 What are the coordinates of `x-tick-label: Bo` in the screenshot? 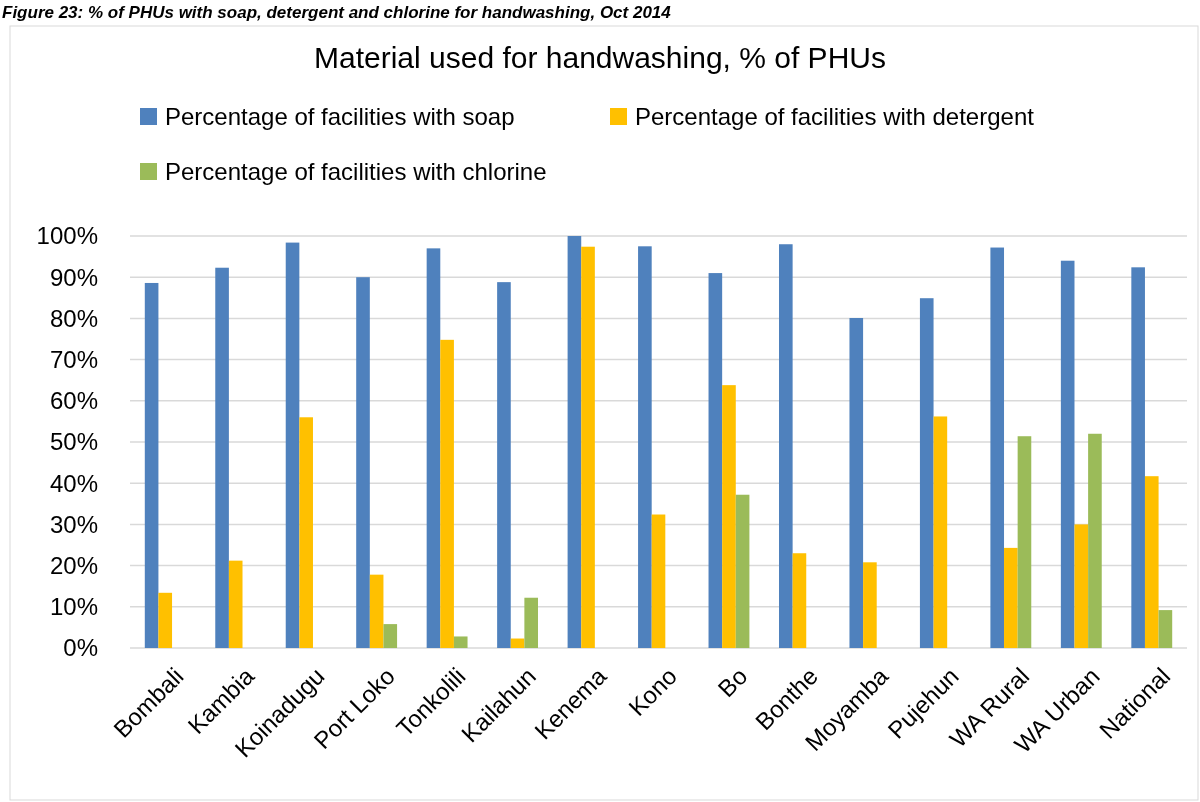 It's located at (732, 682).